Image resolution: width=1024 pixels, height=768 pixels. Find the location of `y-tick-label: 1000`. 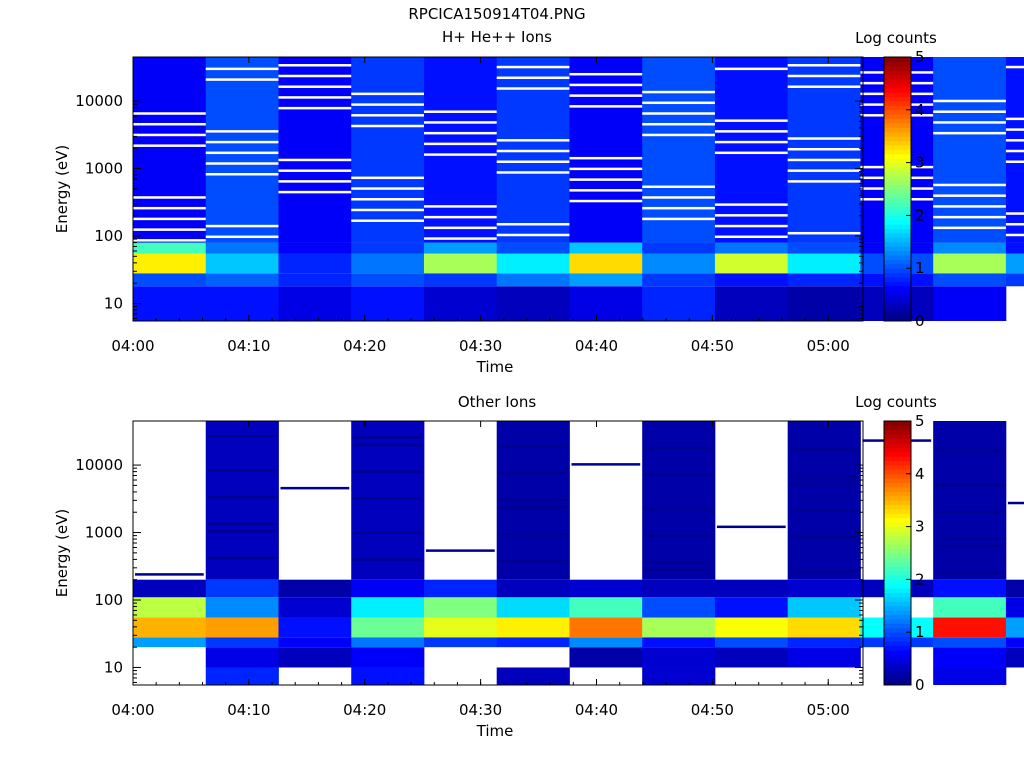

y-tick-label: 1000 is located at coordinates (104, 169).